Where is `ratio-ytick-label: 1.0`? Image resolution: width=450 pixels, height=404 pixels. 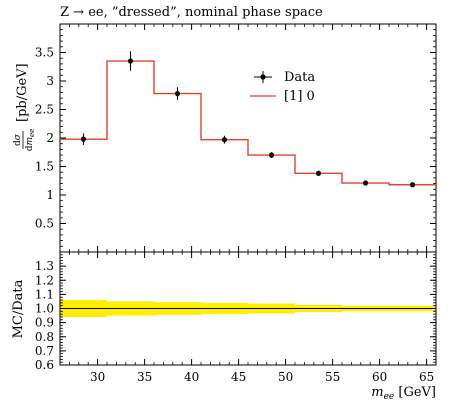 ratio-ytick-label: 1.0 is located at coordinates (44, 309).